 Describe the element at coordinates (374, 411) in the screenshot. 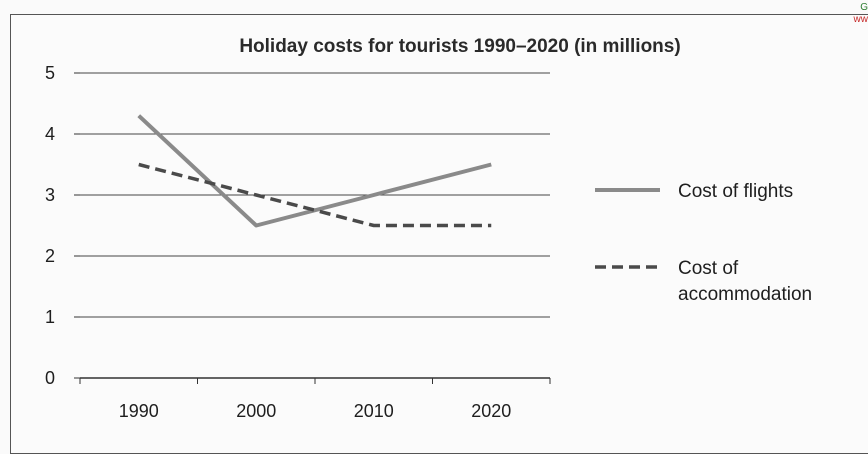

I see `x-tick-label: 2010` at that location.